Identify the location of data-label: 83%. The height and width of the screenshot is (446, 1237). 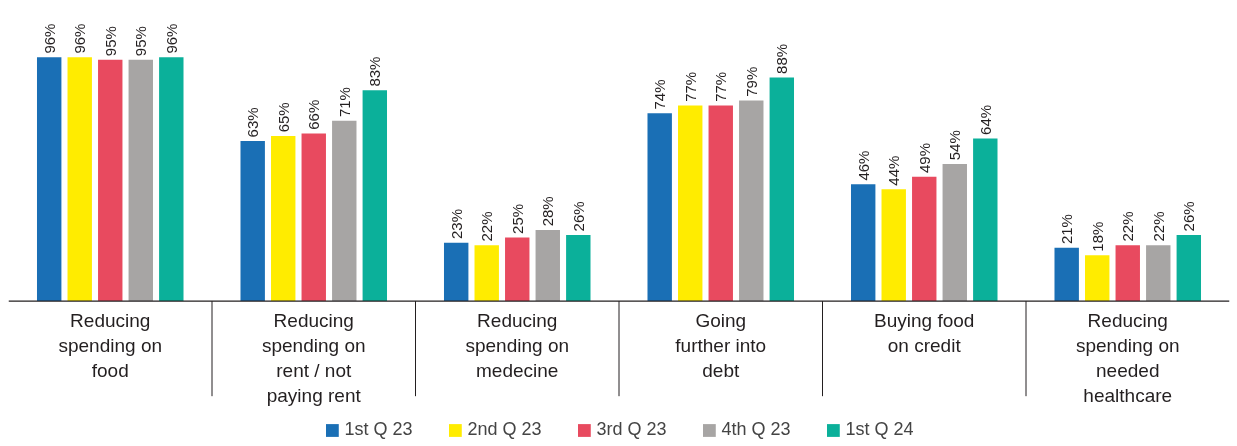
(375, 71).